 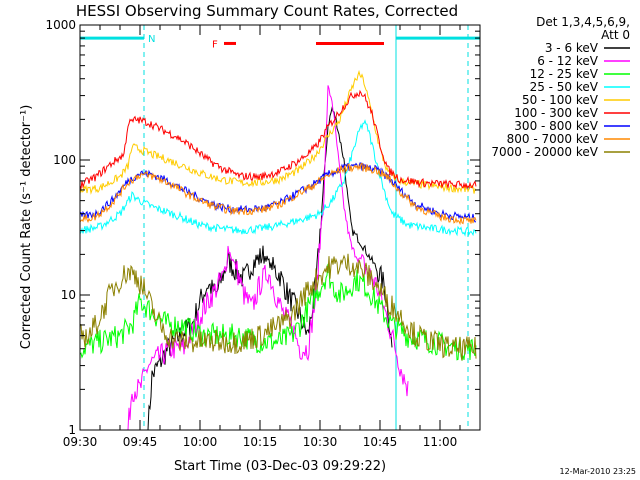 What do you see at coordinates (280, 466) in the screenshot?
I see `x-axis-label: Start Time (03-Dec-03 09:29:22)` at bounding box center [280, 466].